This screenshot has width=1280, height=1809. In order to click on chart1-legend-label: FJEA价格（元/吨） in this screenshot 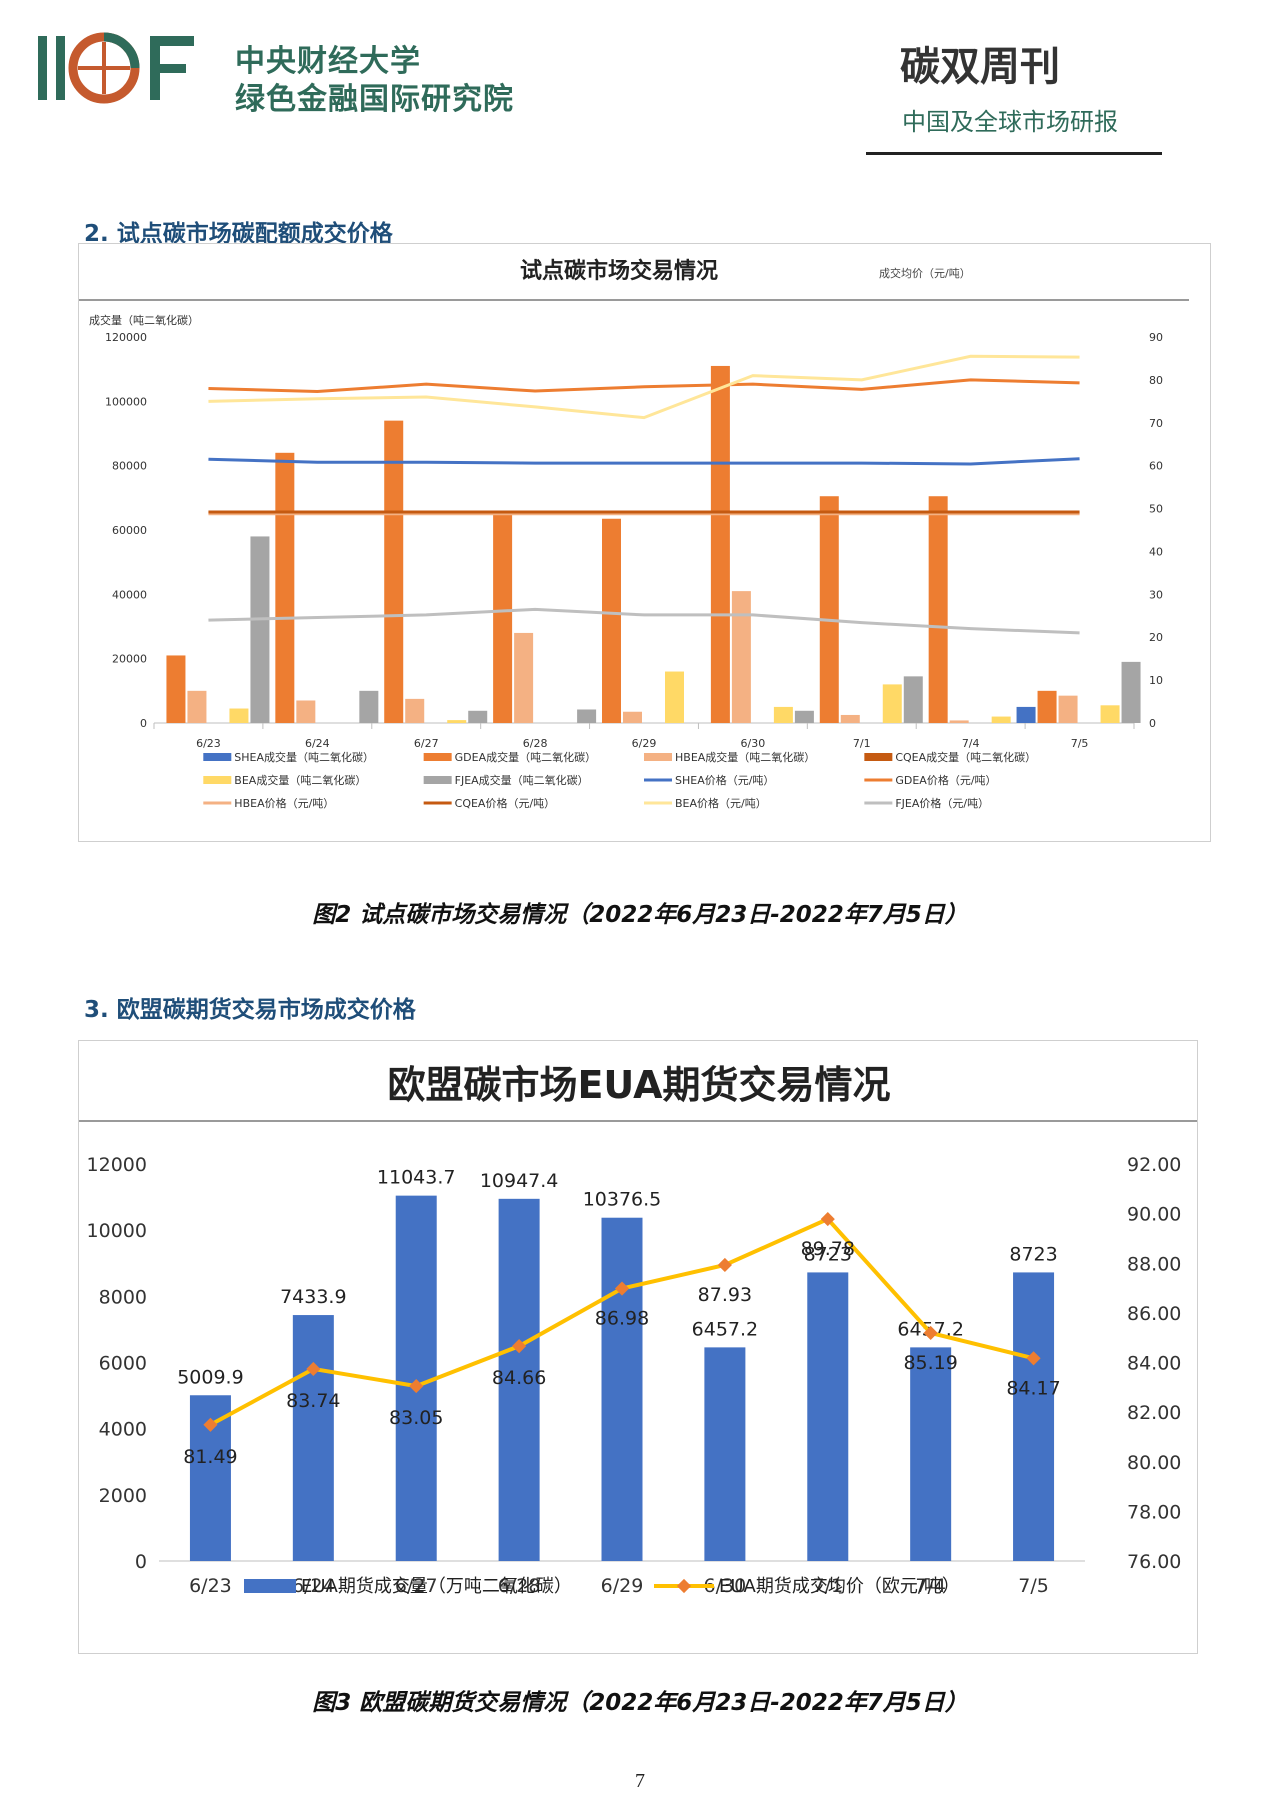, I will do `click(942, 803)`.